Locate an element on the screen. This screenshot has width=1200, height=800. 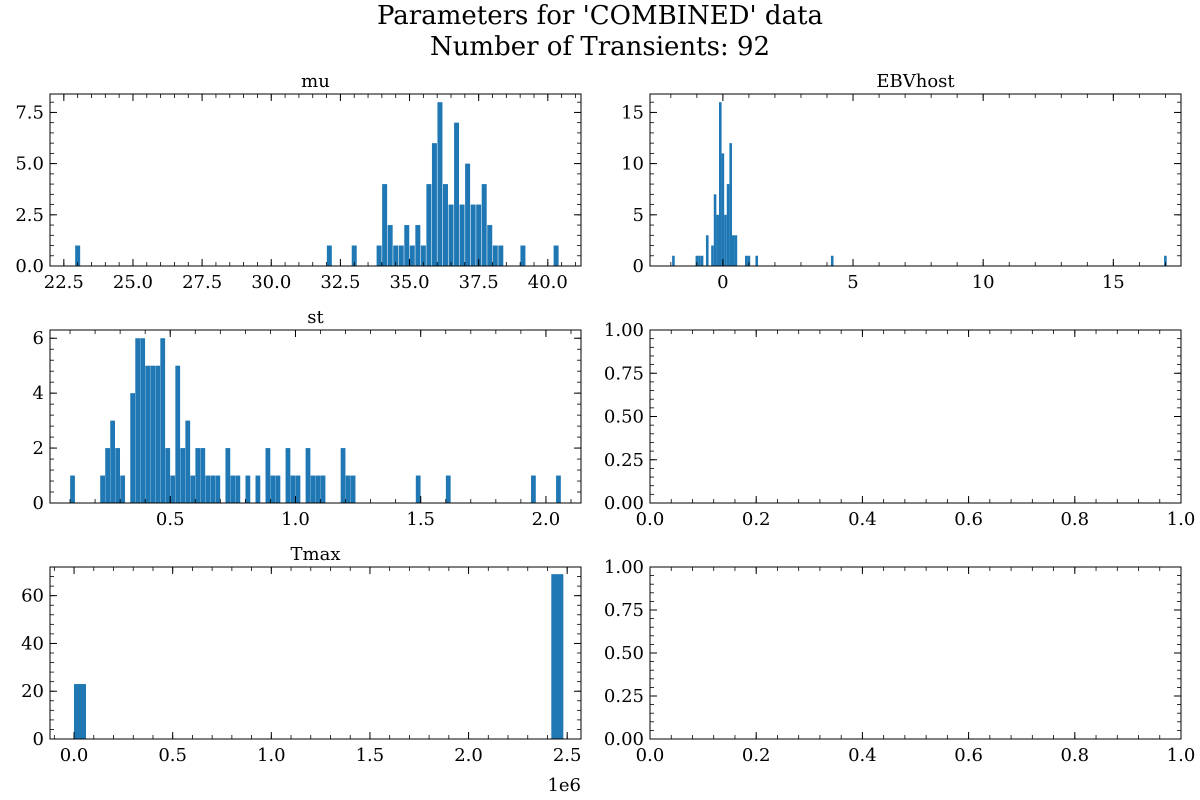
empty-2-ytick-label: 1.00 is located at coordinates (624, 567).